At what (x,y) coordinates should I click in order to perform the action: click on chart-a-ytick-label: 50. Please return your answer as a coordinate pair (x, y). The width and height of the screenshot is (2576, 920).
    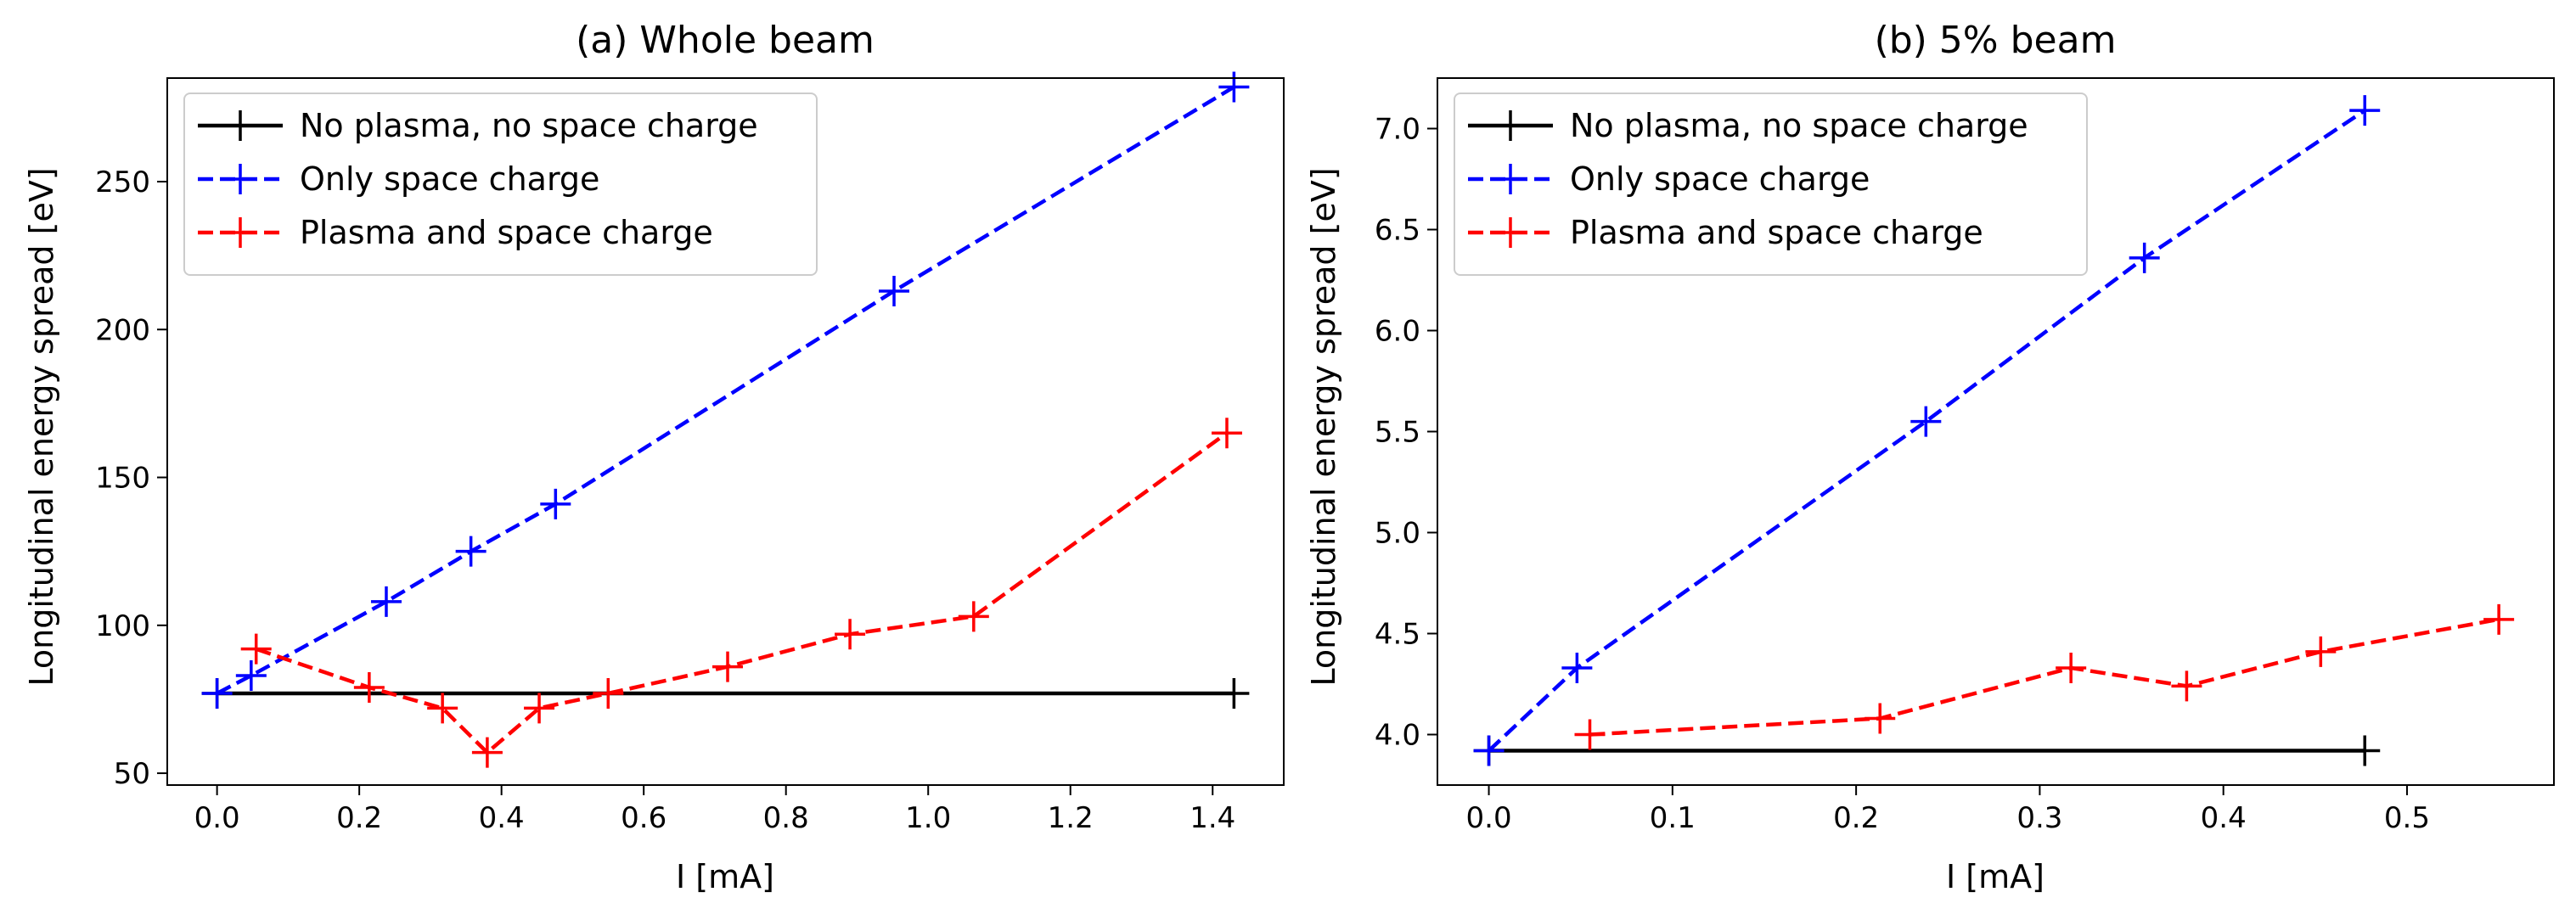
    Looking at the image, I should click on (132, 774).